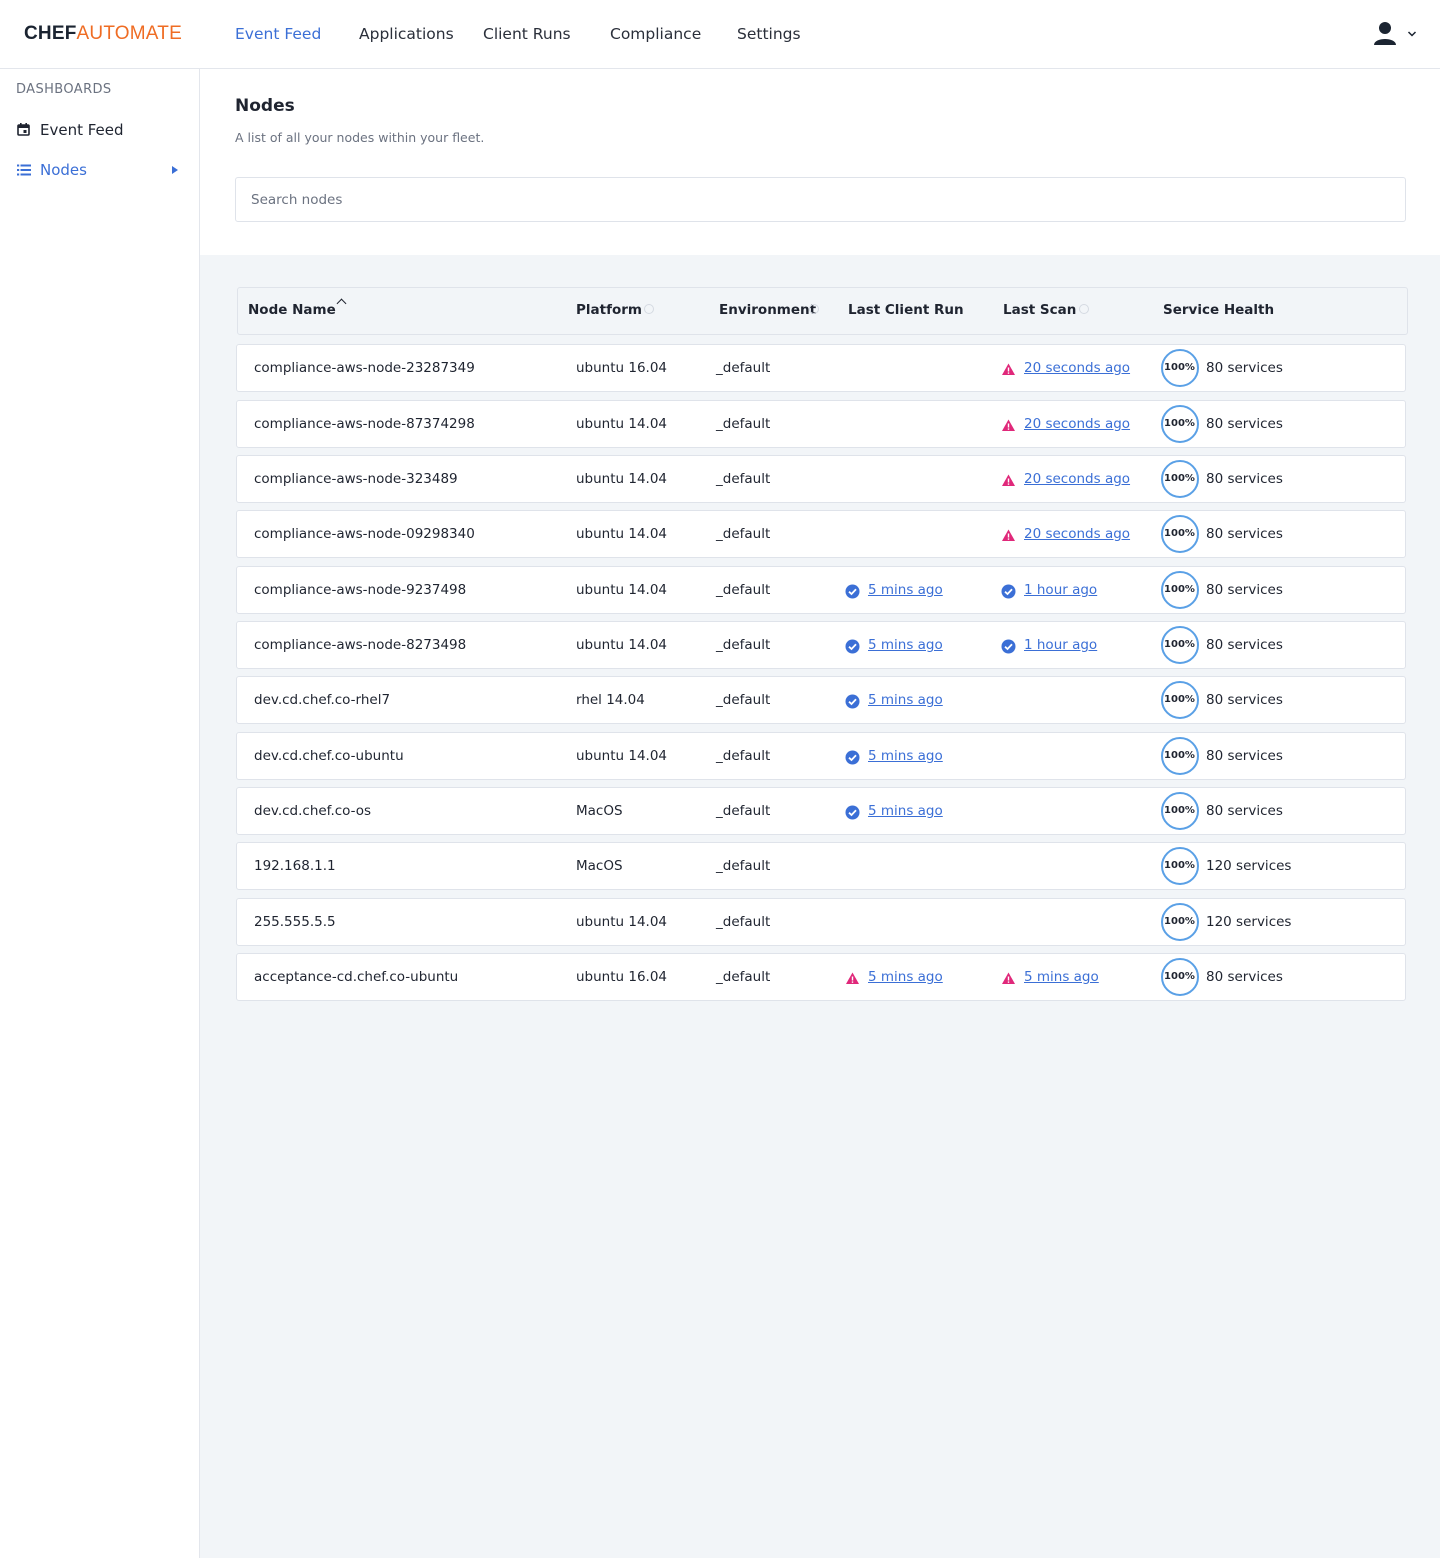 The image size is (1440, 1558). I want to click on column-header-node-name: Node Name, so click(292, 310).